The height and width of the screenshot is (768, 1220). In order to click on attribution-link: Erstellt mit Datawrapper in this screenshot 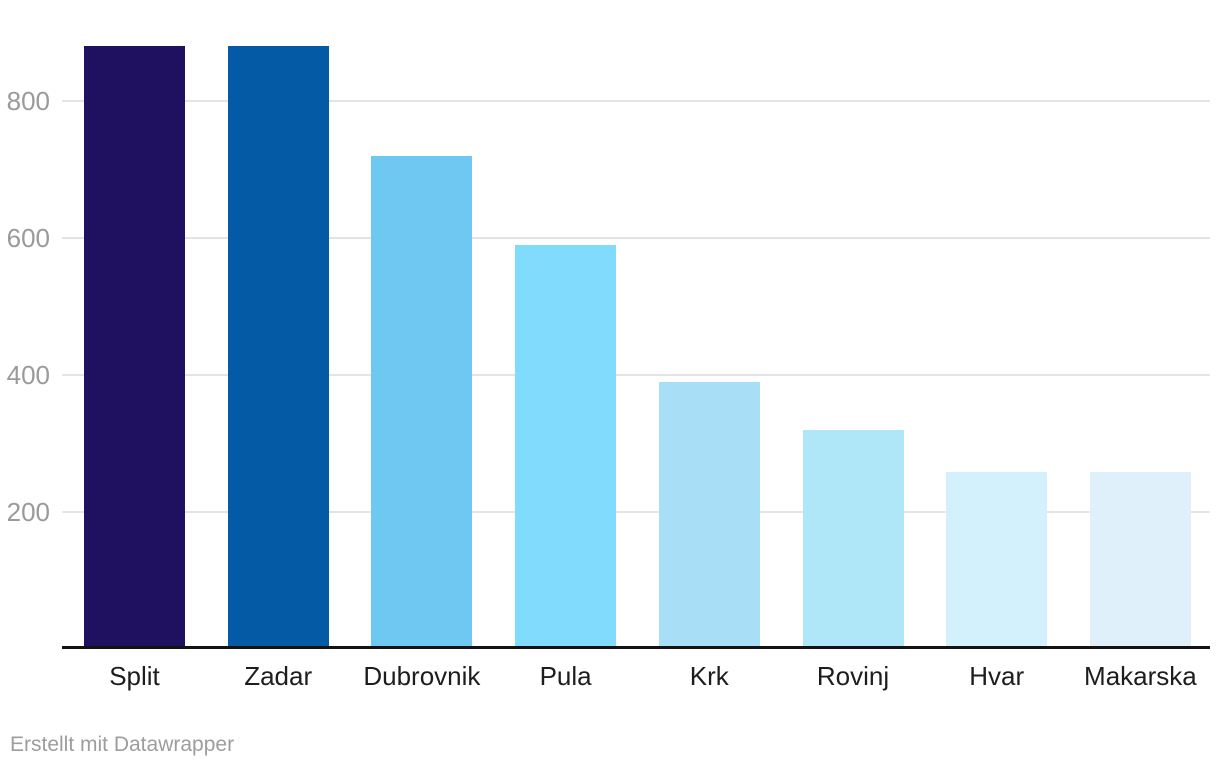, I will do `click(122, 744)`.